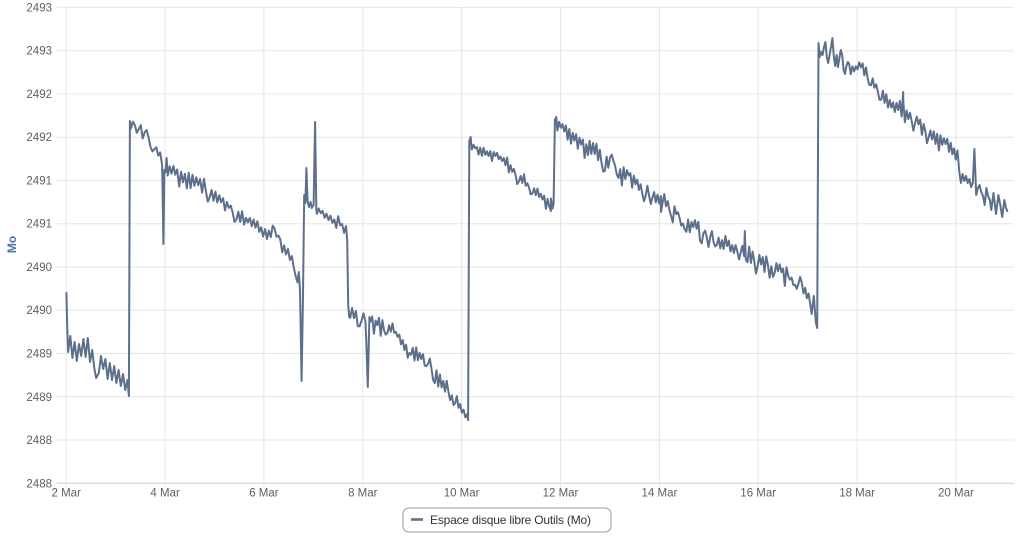 Image resolution: width=1026 pixels, height=546 pixels. I want to click on svg-text: 14 Mar, so click(660, 494).